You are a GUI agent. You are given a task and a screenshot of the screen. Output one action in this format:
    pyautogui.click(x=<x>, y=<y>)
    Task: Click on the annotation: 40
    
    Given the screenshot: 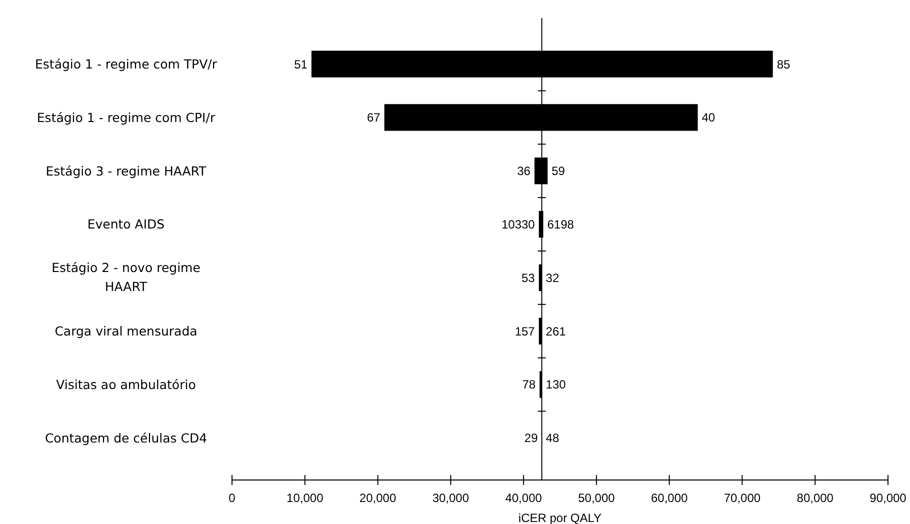 What is the action you would take?
    pyautogui.click(x=709, y=117)
    